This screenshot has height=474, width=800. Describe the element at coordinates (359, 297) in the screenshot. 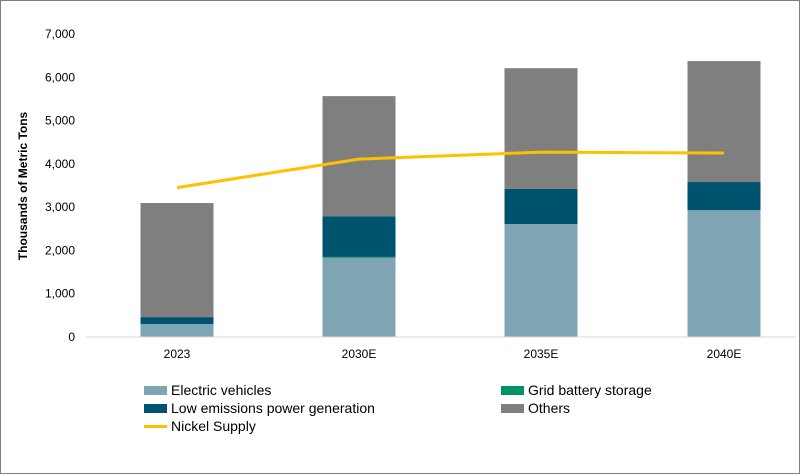

I see `bar-electric-vehicles-2030E` at that location.